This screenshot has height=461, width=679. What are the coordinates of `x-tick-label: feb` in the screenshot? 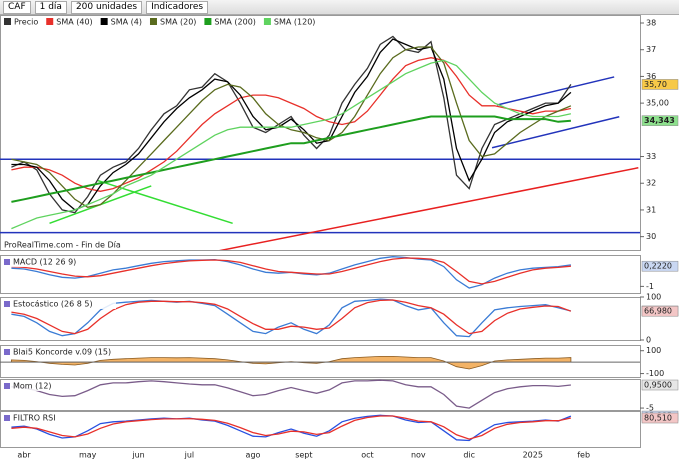 It's located at (583, 455).